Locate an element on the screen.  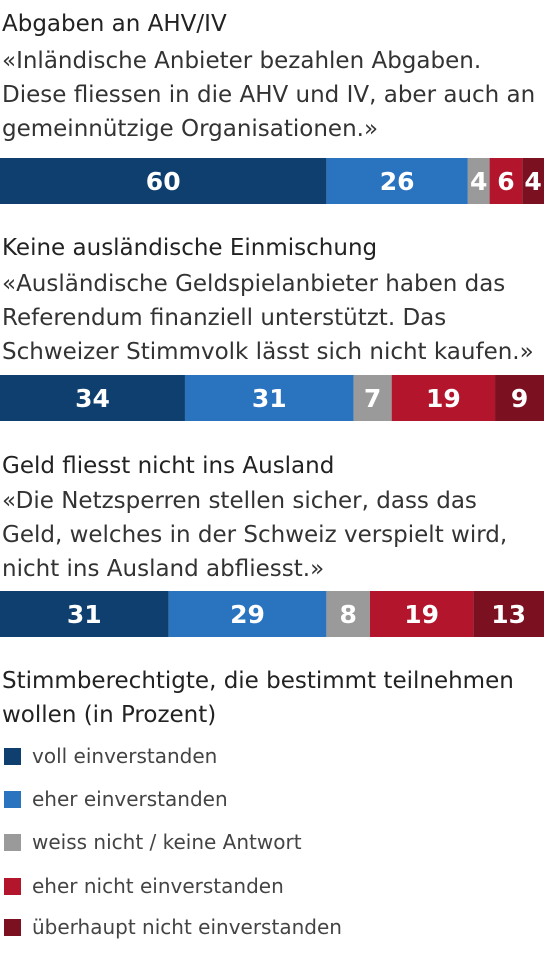
bar-value-label: 13 is located at coordinates (508, 614).